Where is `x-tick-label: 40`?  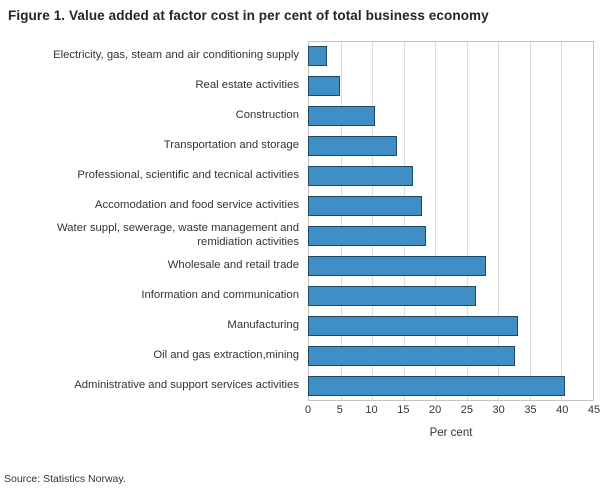
x-tick-label: 40 is located at coordinates (562, 410).